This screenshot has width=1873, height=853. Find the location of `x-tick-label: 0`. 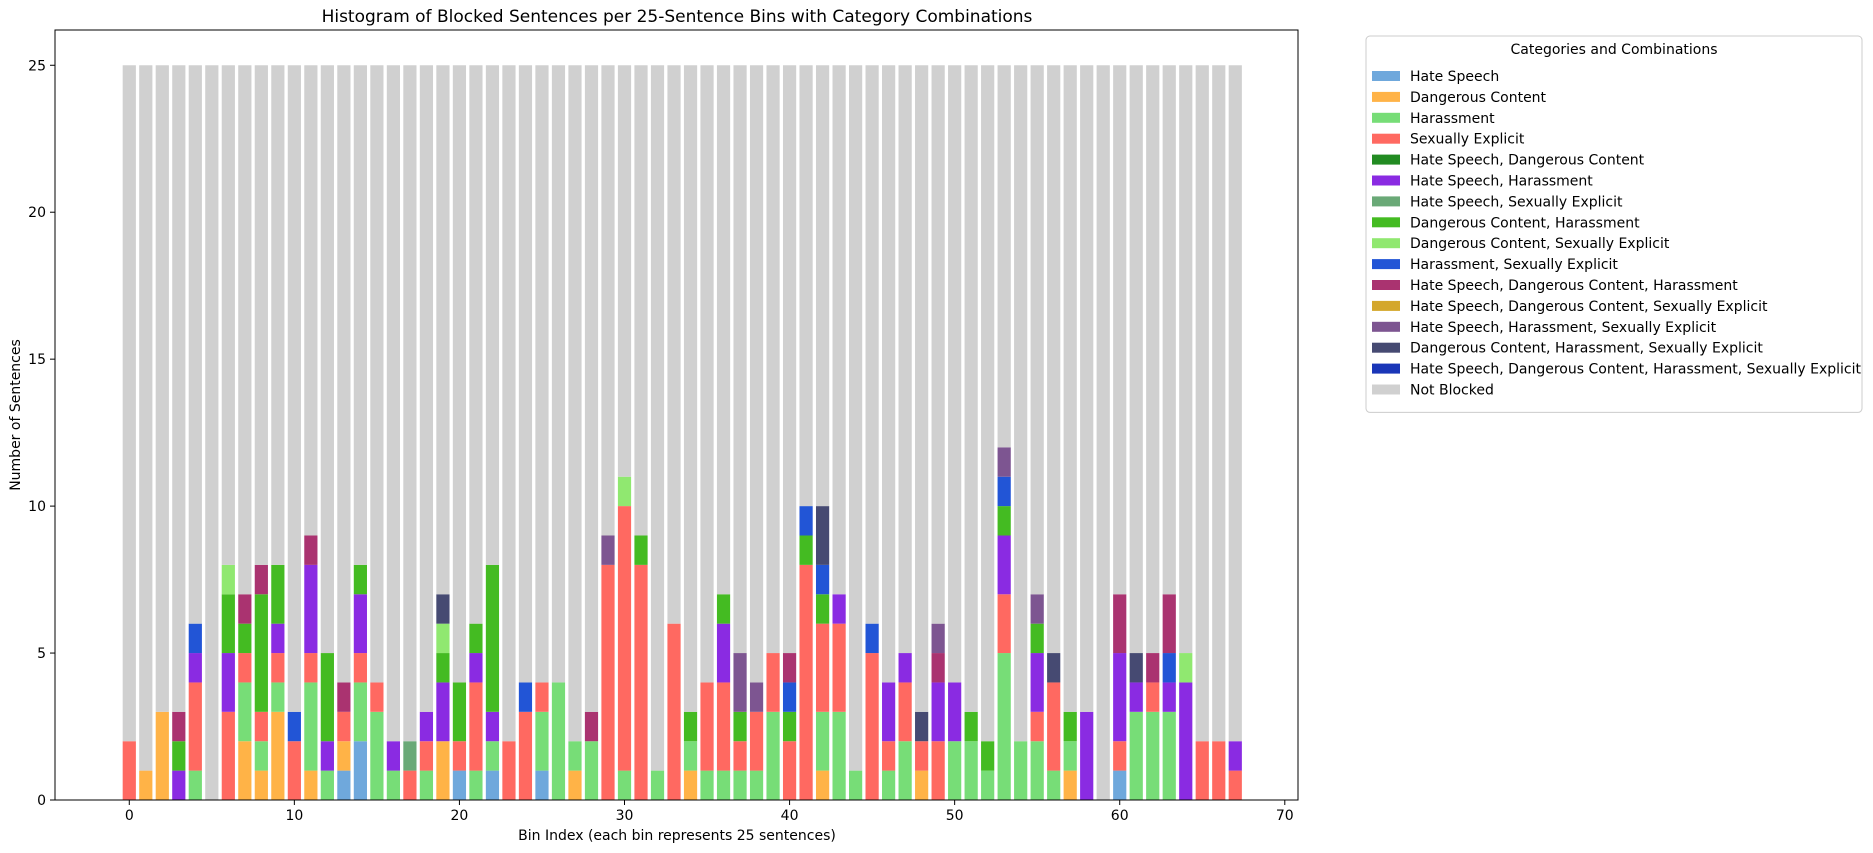

x-tick-label: 0 is located at coordinates (129, 816).